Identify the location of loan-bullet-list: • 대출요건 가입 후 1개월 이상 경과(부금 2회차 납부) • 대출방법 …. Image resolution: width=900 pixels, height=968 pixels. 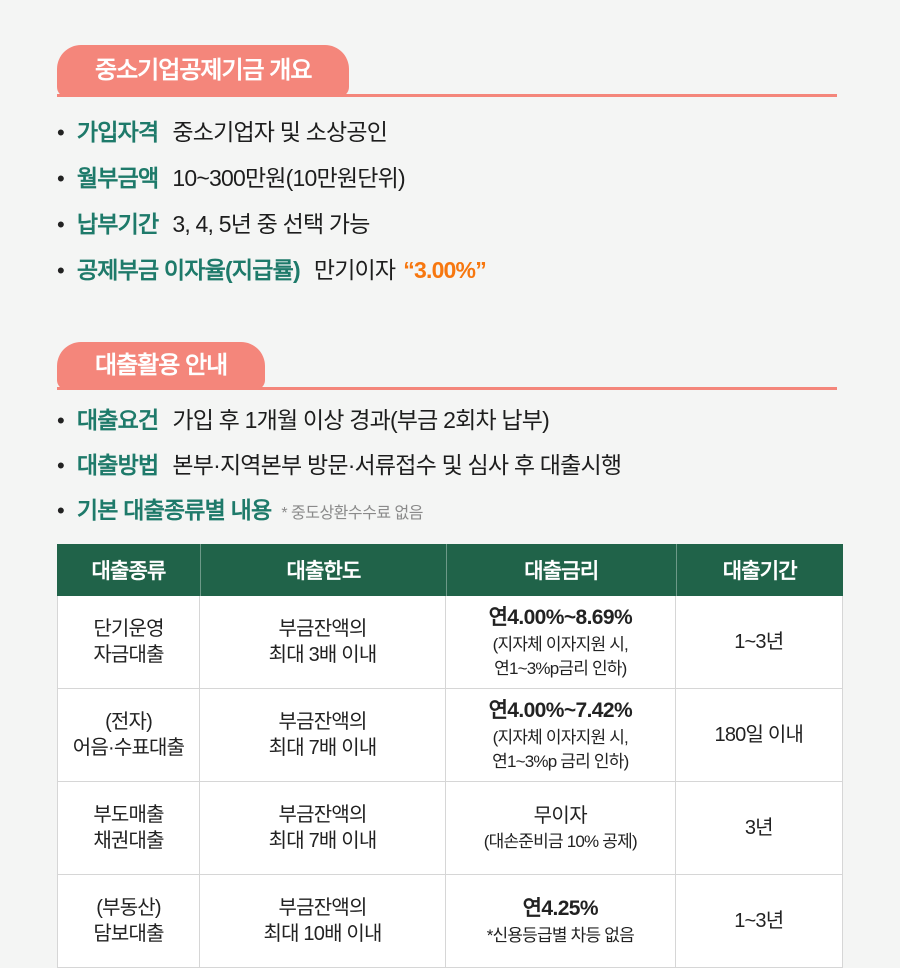
(450, 467).